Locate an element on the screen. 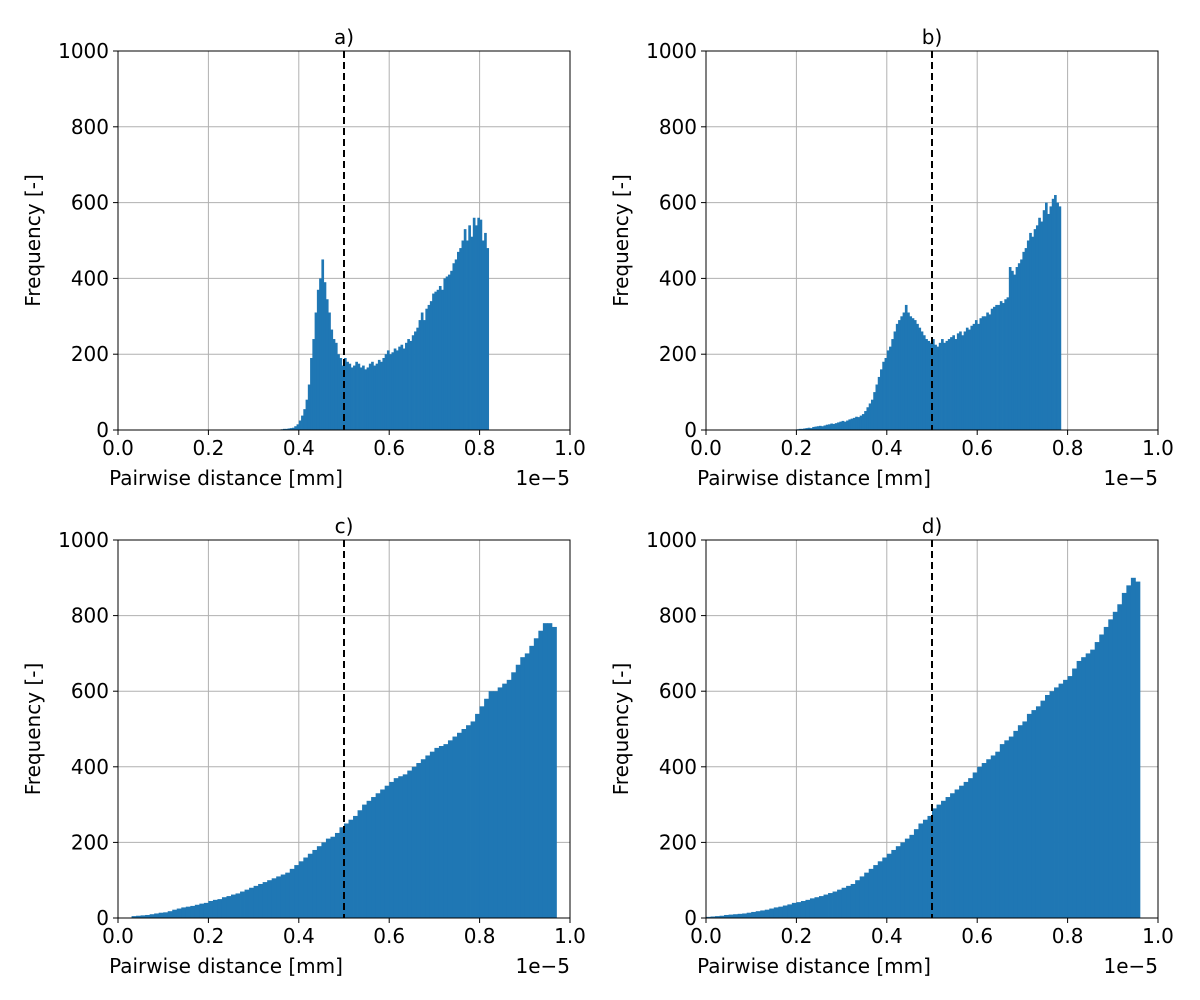  y-axis-label: Frequency [-] is located at coordinates (33, 240).